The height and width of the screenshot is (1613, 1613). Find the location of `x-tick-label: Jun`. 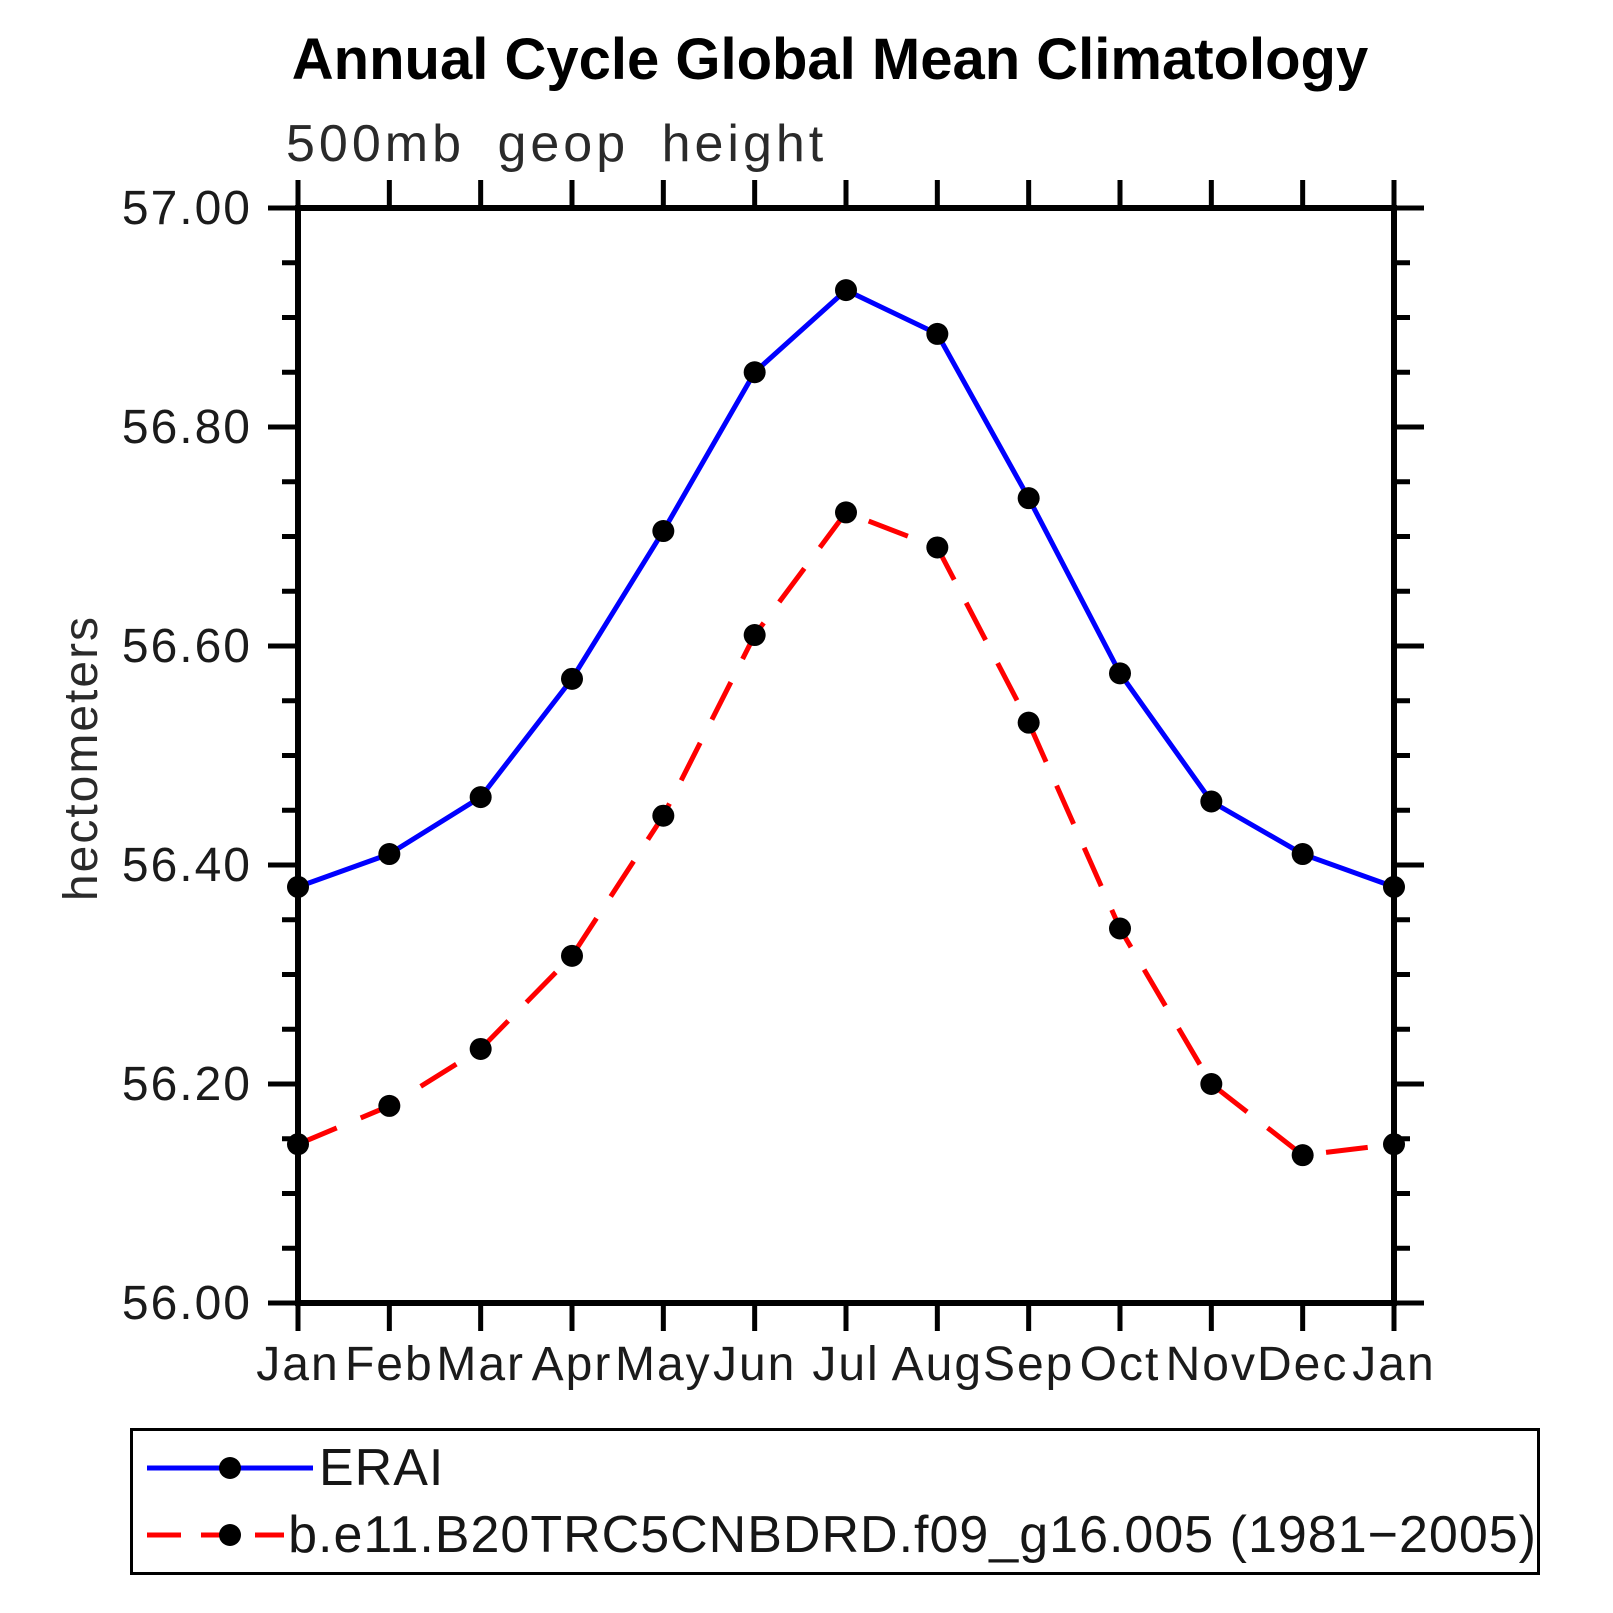

x-tick-label: Jun is located at coordinates (754, 1364).